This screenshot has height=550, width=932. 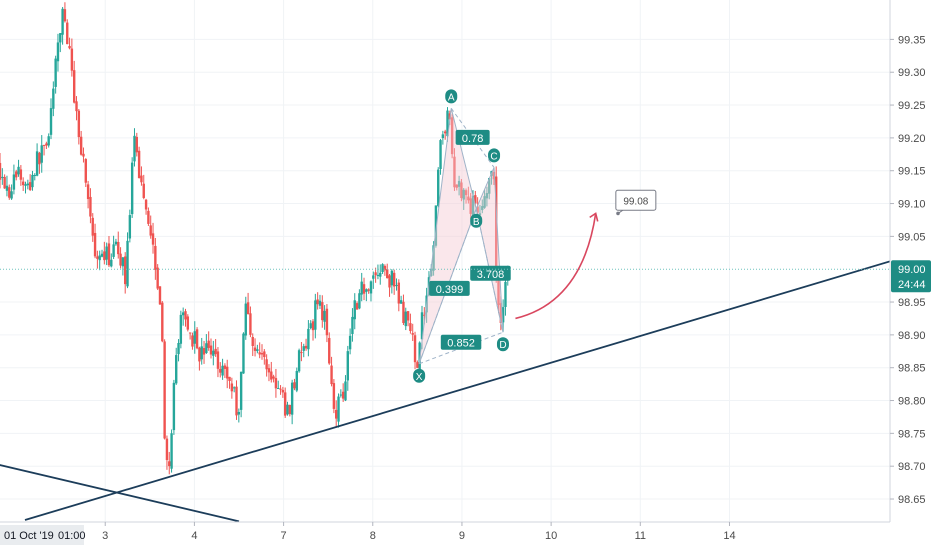 What do you see at coordinates (551, 536) in the screenshot?
I see `time-tick-label: 10` at bounding box center [551, 536].